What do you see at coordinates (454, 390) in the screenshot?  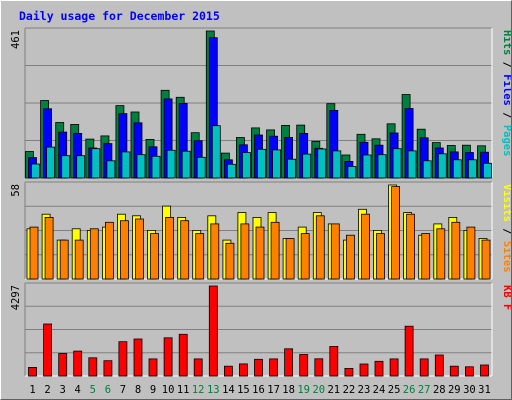 I see `x-tick-label-day-29: 29` at bounding box center [454, 390].